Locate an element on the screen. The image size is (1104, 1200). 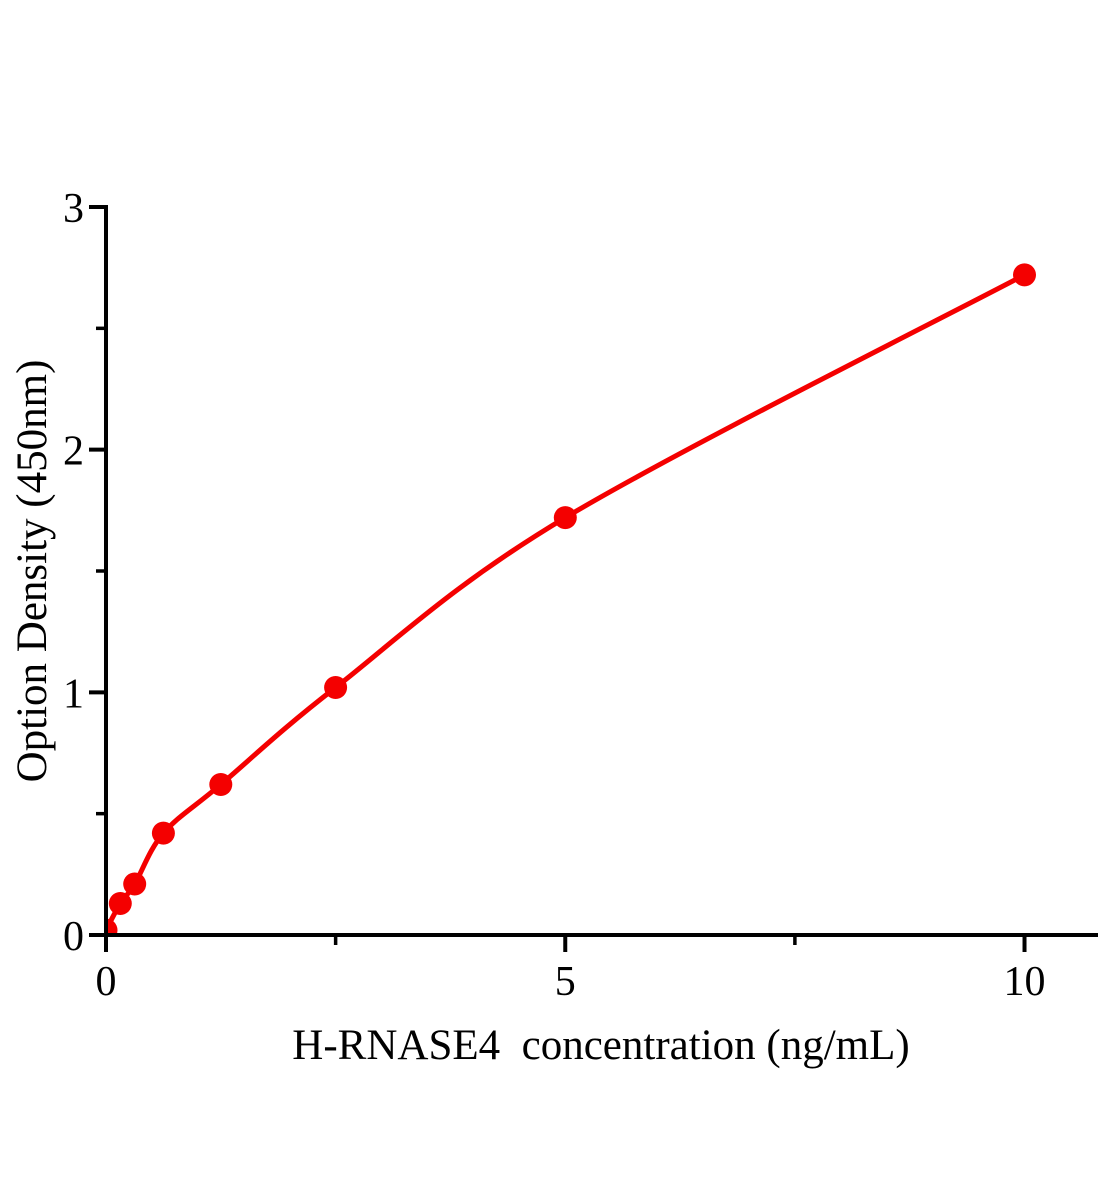
y-tick-label-0: 0 is located at coordinates (73, 937).